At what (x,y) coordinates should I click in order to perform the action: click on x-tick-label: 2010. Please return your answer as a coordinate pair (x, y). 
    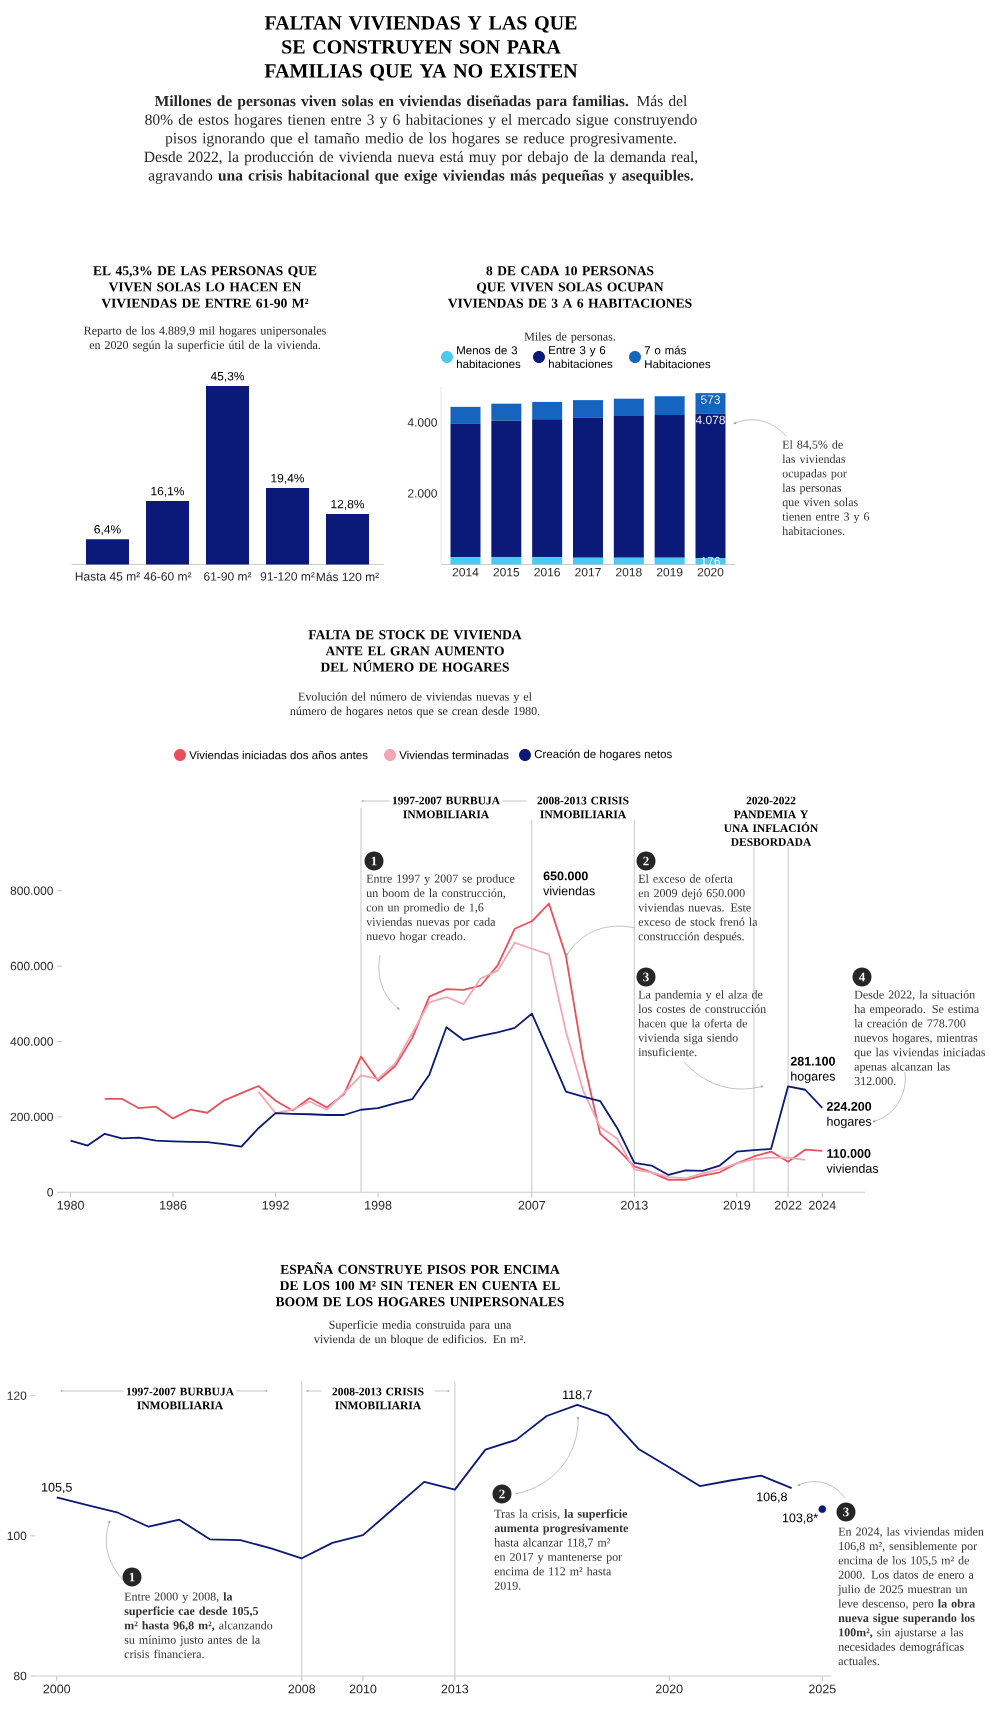
    Looking at the image, I should click on (363, 1689).